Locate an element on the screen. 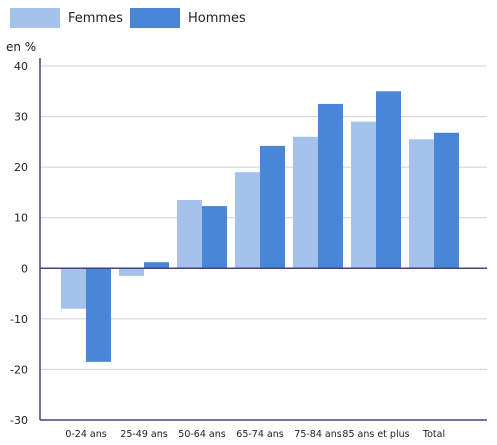  y-tick-label: -30 is located at coordinates (19, 420).